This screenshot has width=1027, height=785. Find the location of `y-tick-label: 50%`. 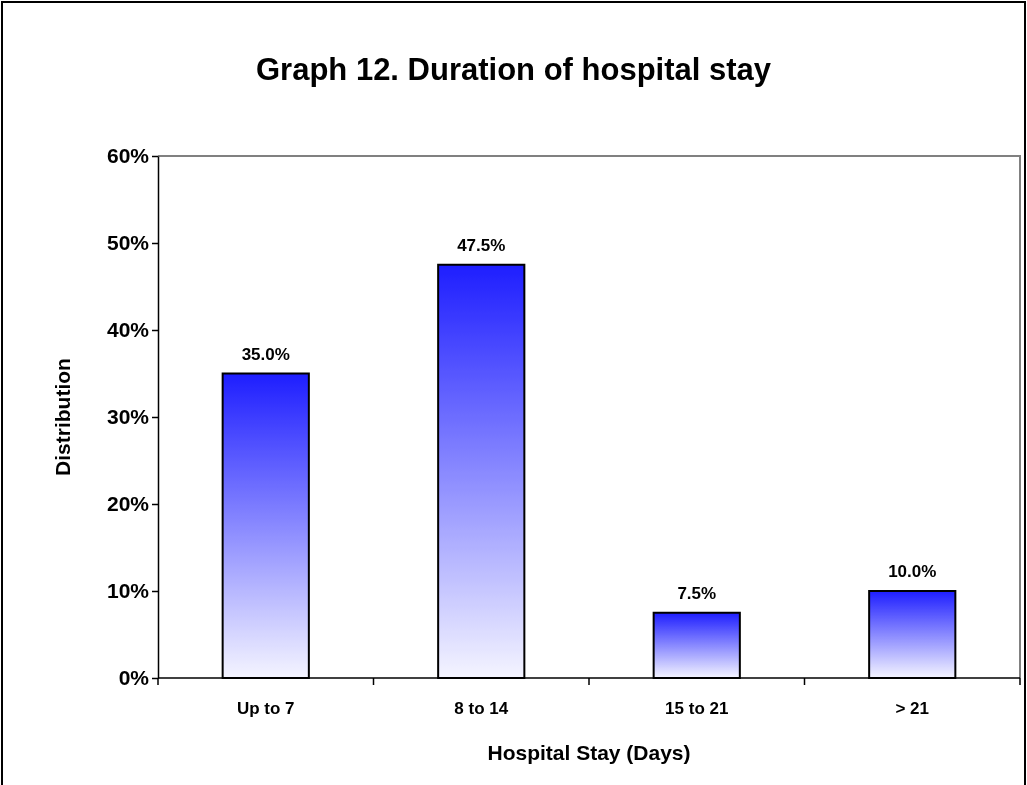

y-tick-label: 50% is located at coordinates (128, 243).